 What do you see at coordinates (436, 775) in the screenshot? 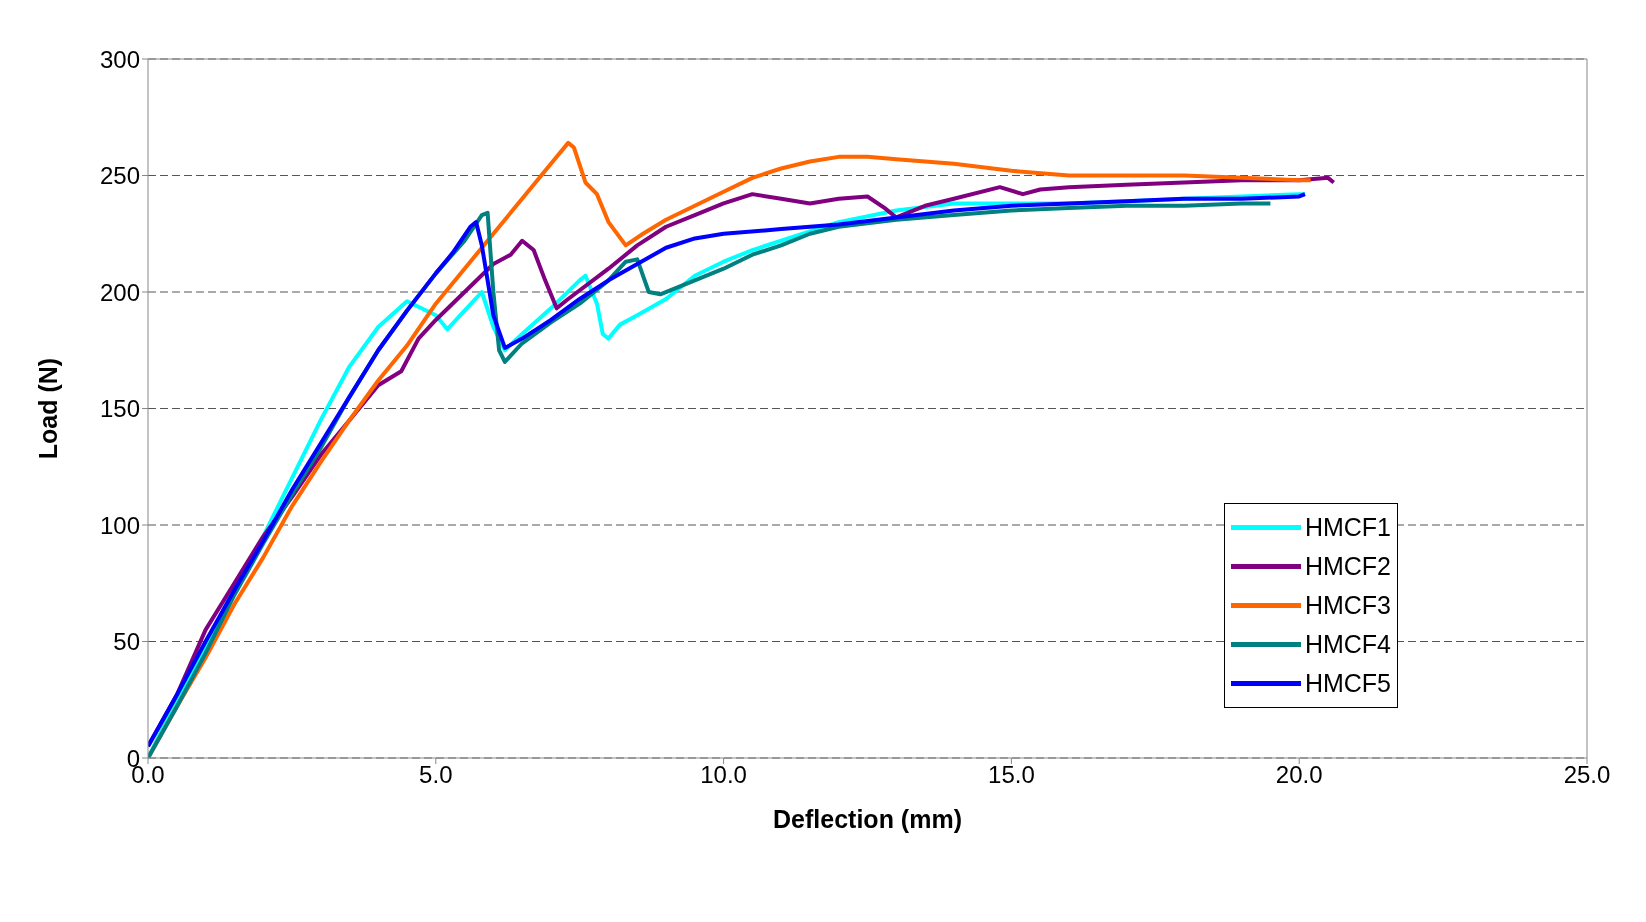
I see `x-tick-label: 5.0` at bounding box center [436, 775].